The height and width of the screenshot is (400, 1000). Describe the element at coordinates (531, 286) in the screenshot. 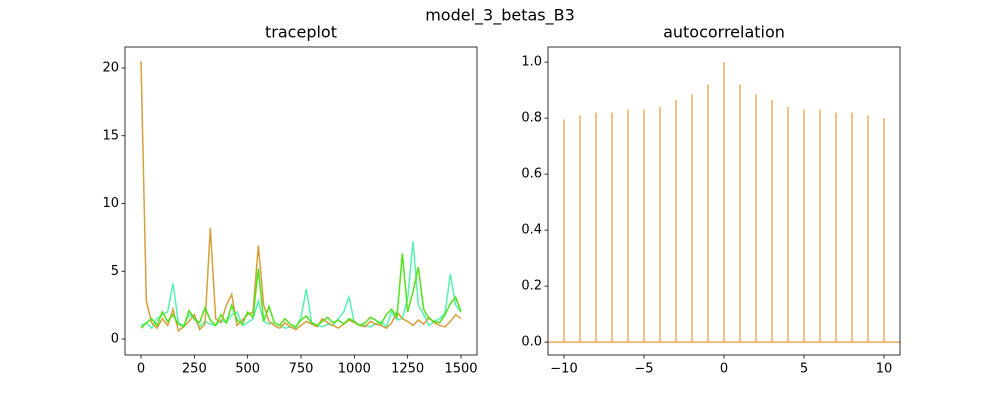

I see `y-tick-label: 0.2` at that location.